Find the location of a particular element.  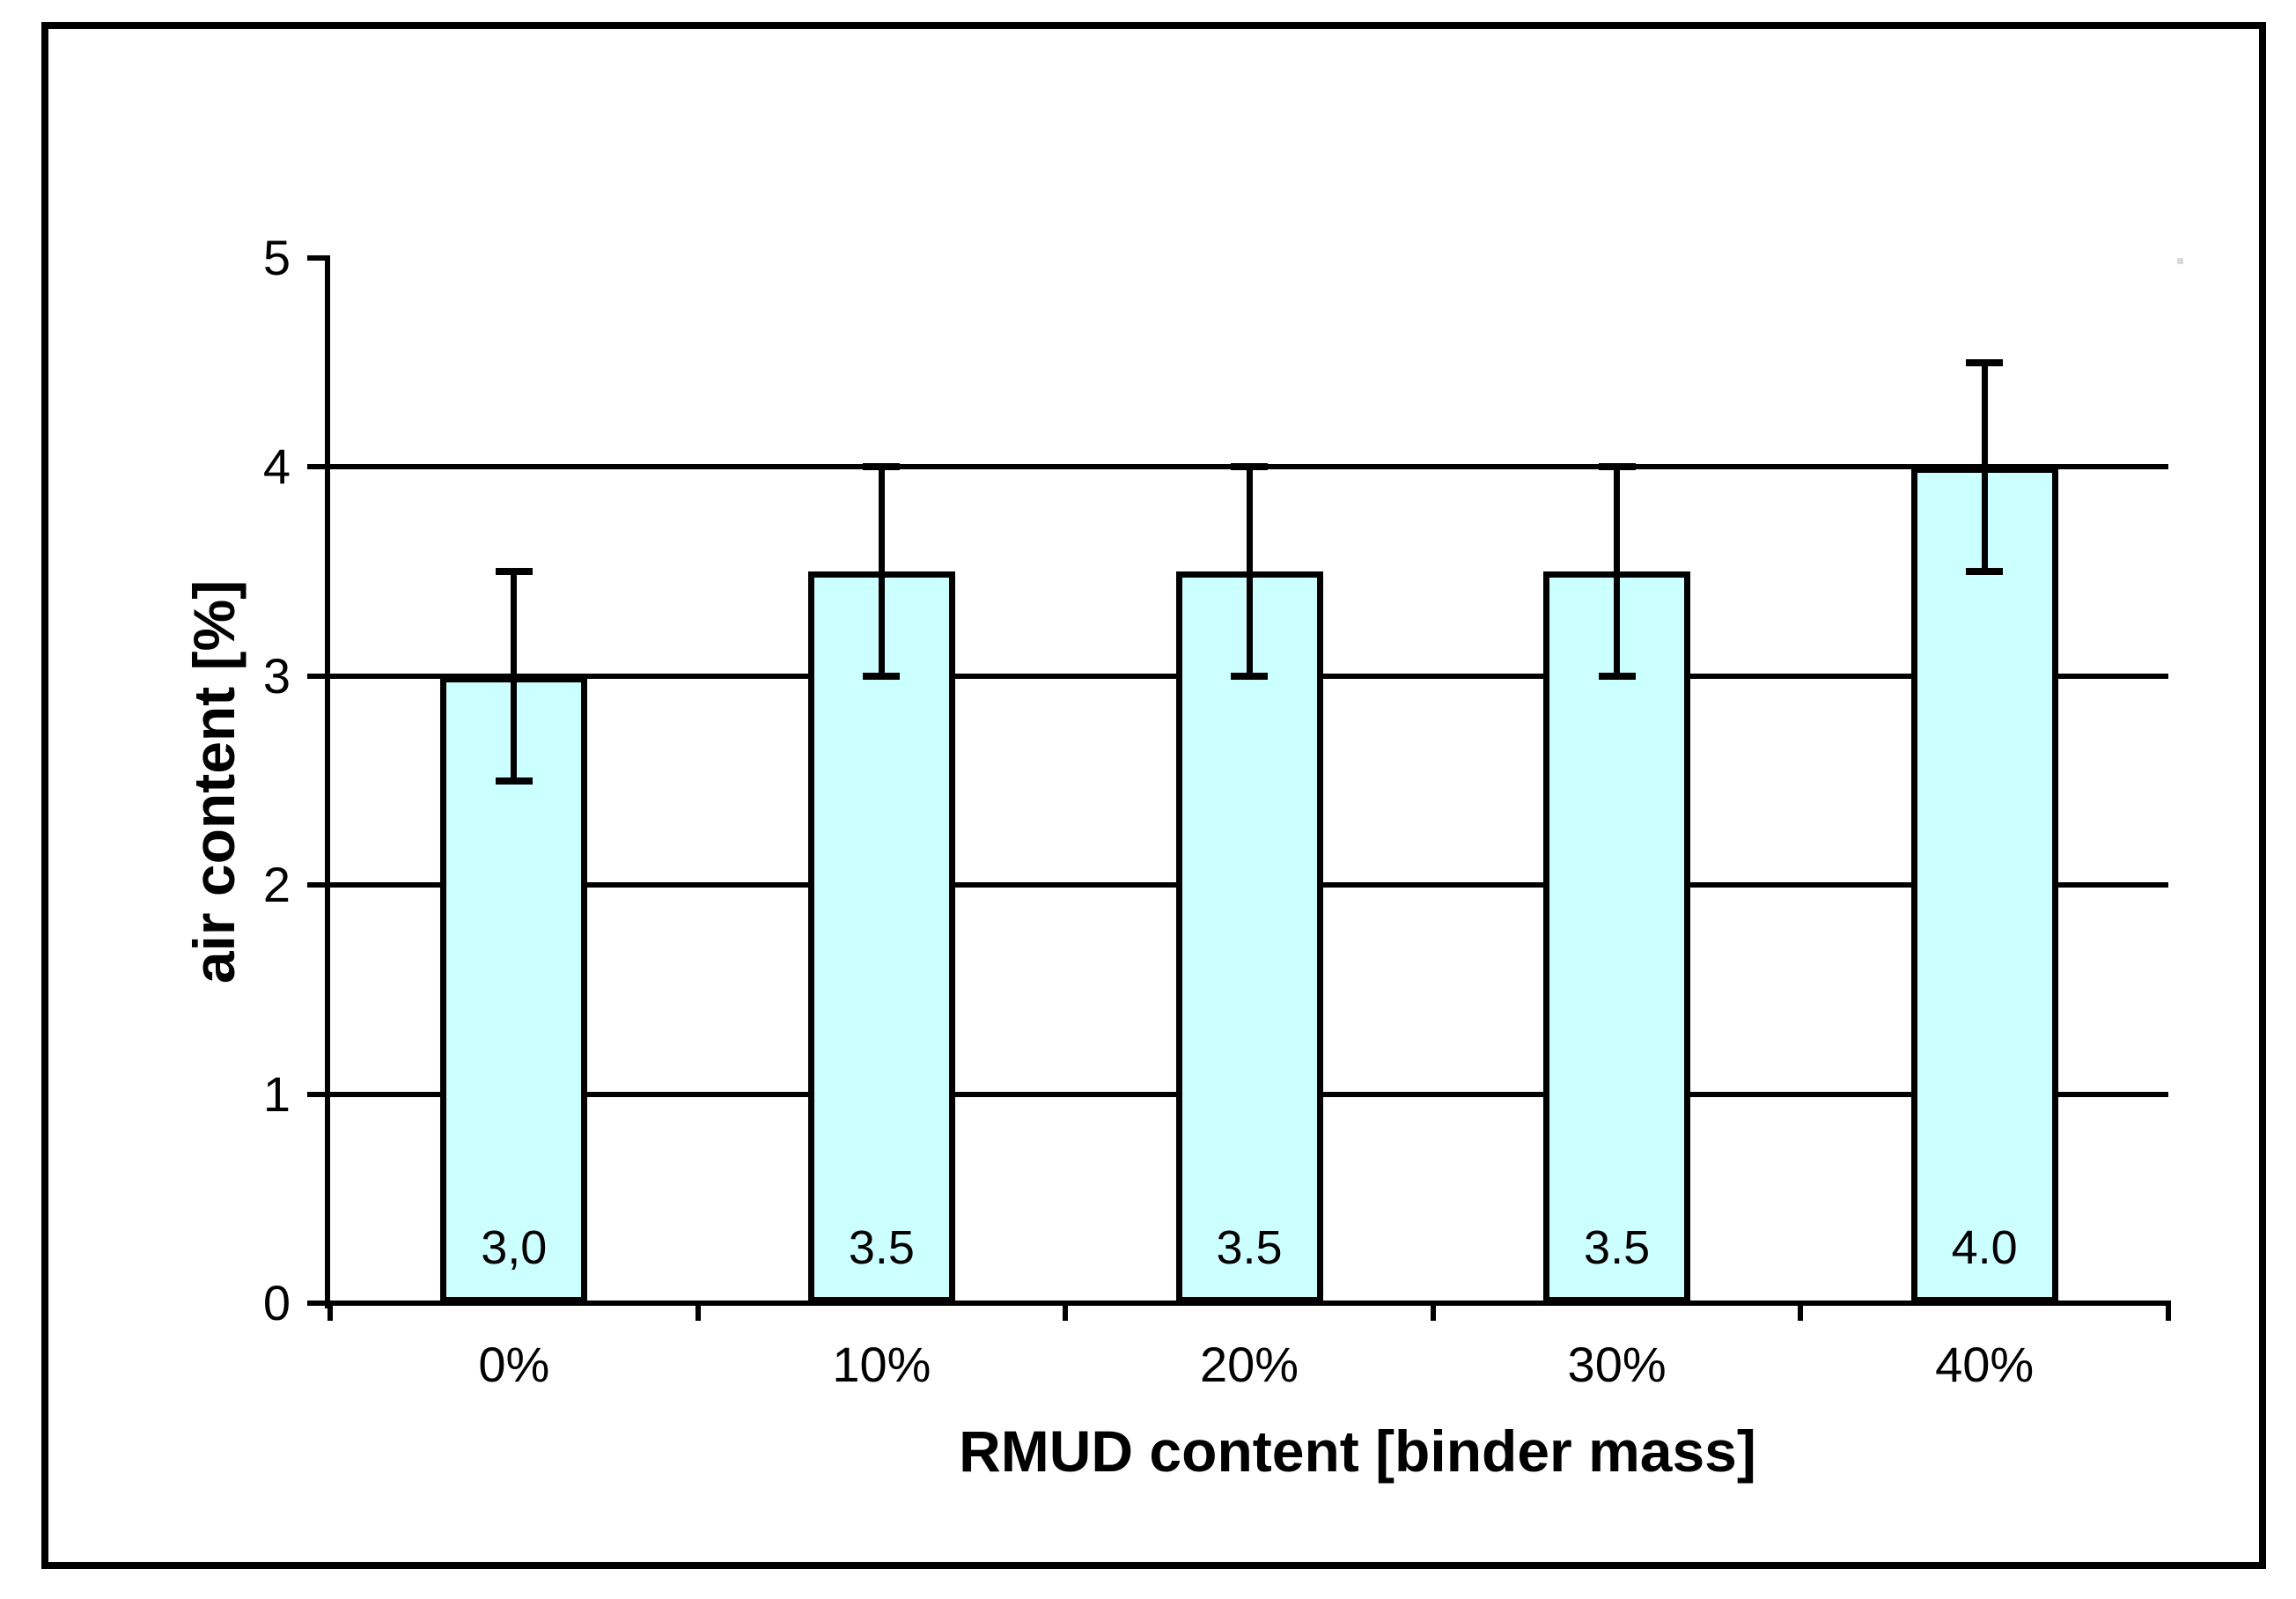

bar-20% is located at coordinates (1249, 937).